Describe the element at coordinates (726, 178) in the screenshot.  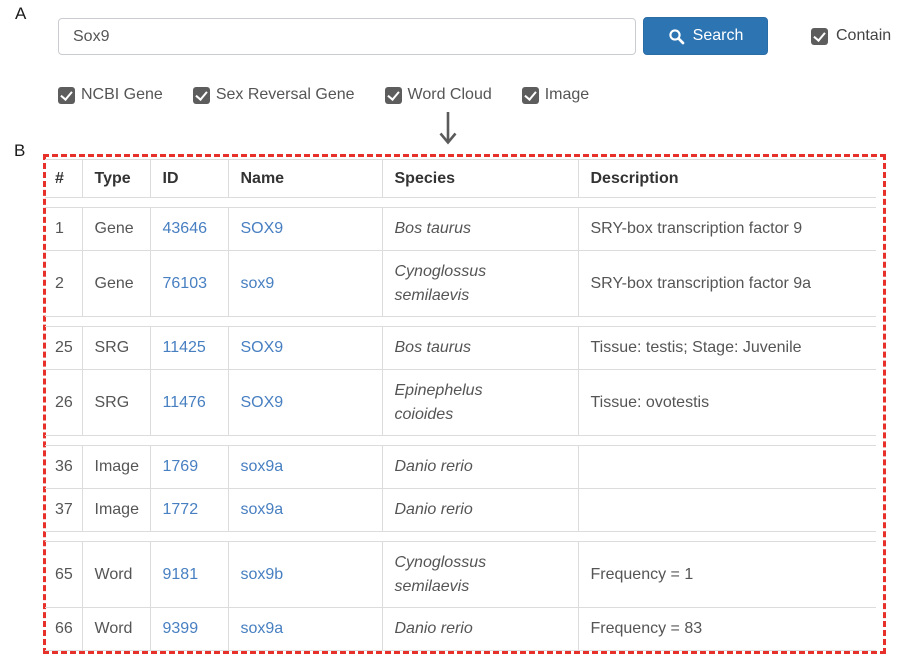
I see `col-header-description: Description` at that location.